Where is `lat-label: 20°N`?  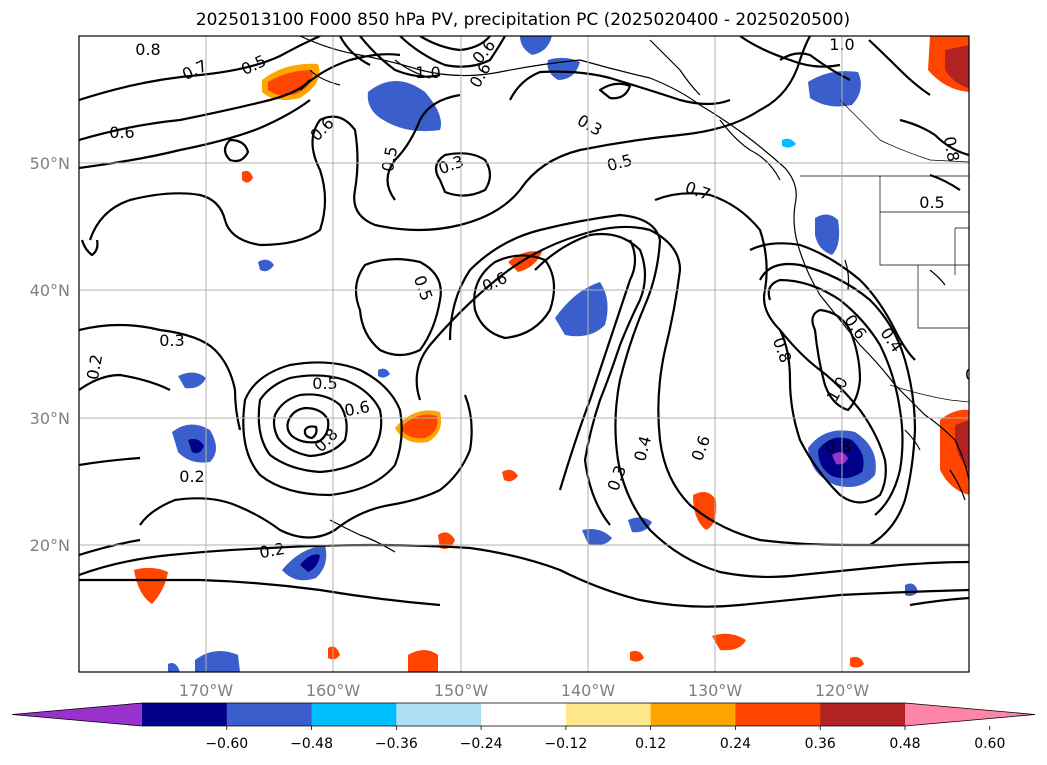 lat-label: 20°N is located at coordinates (50, 545).